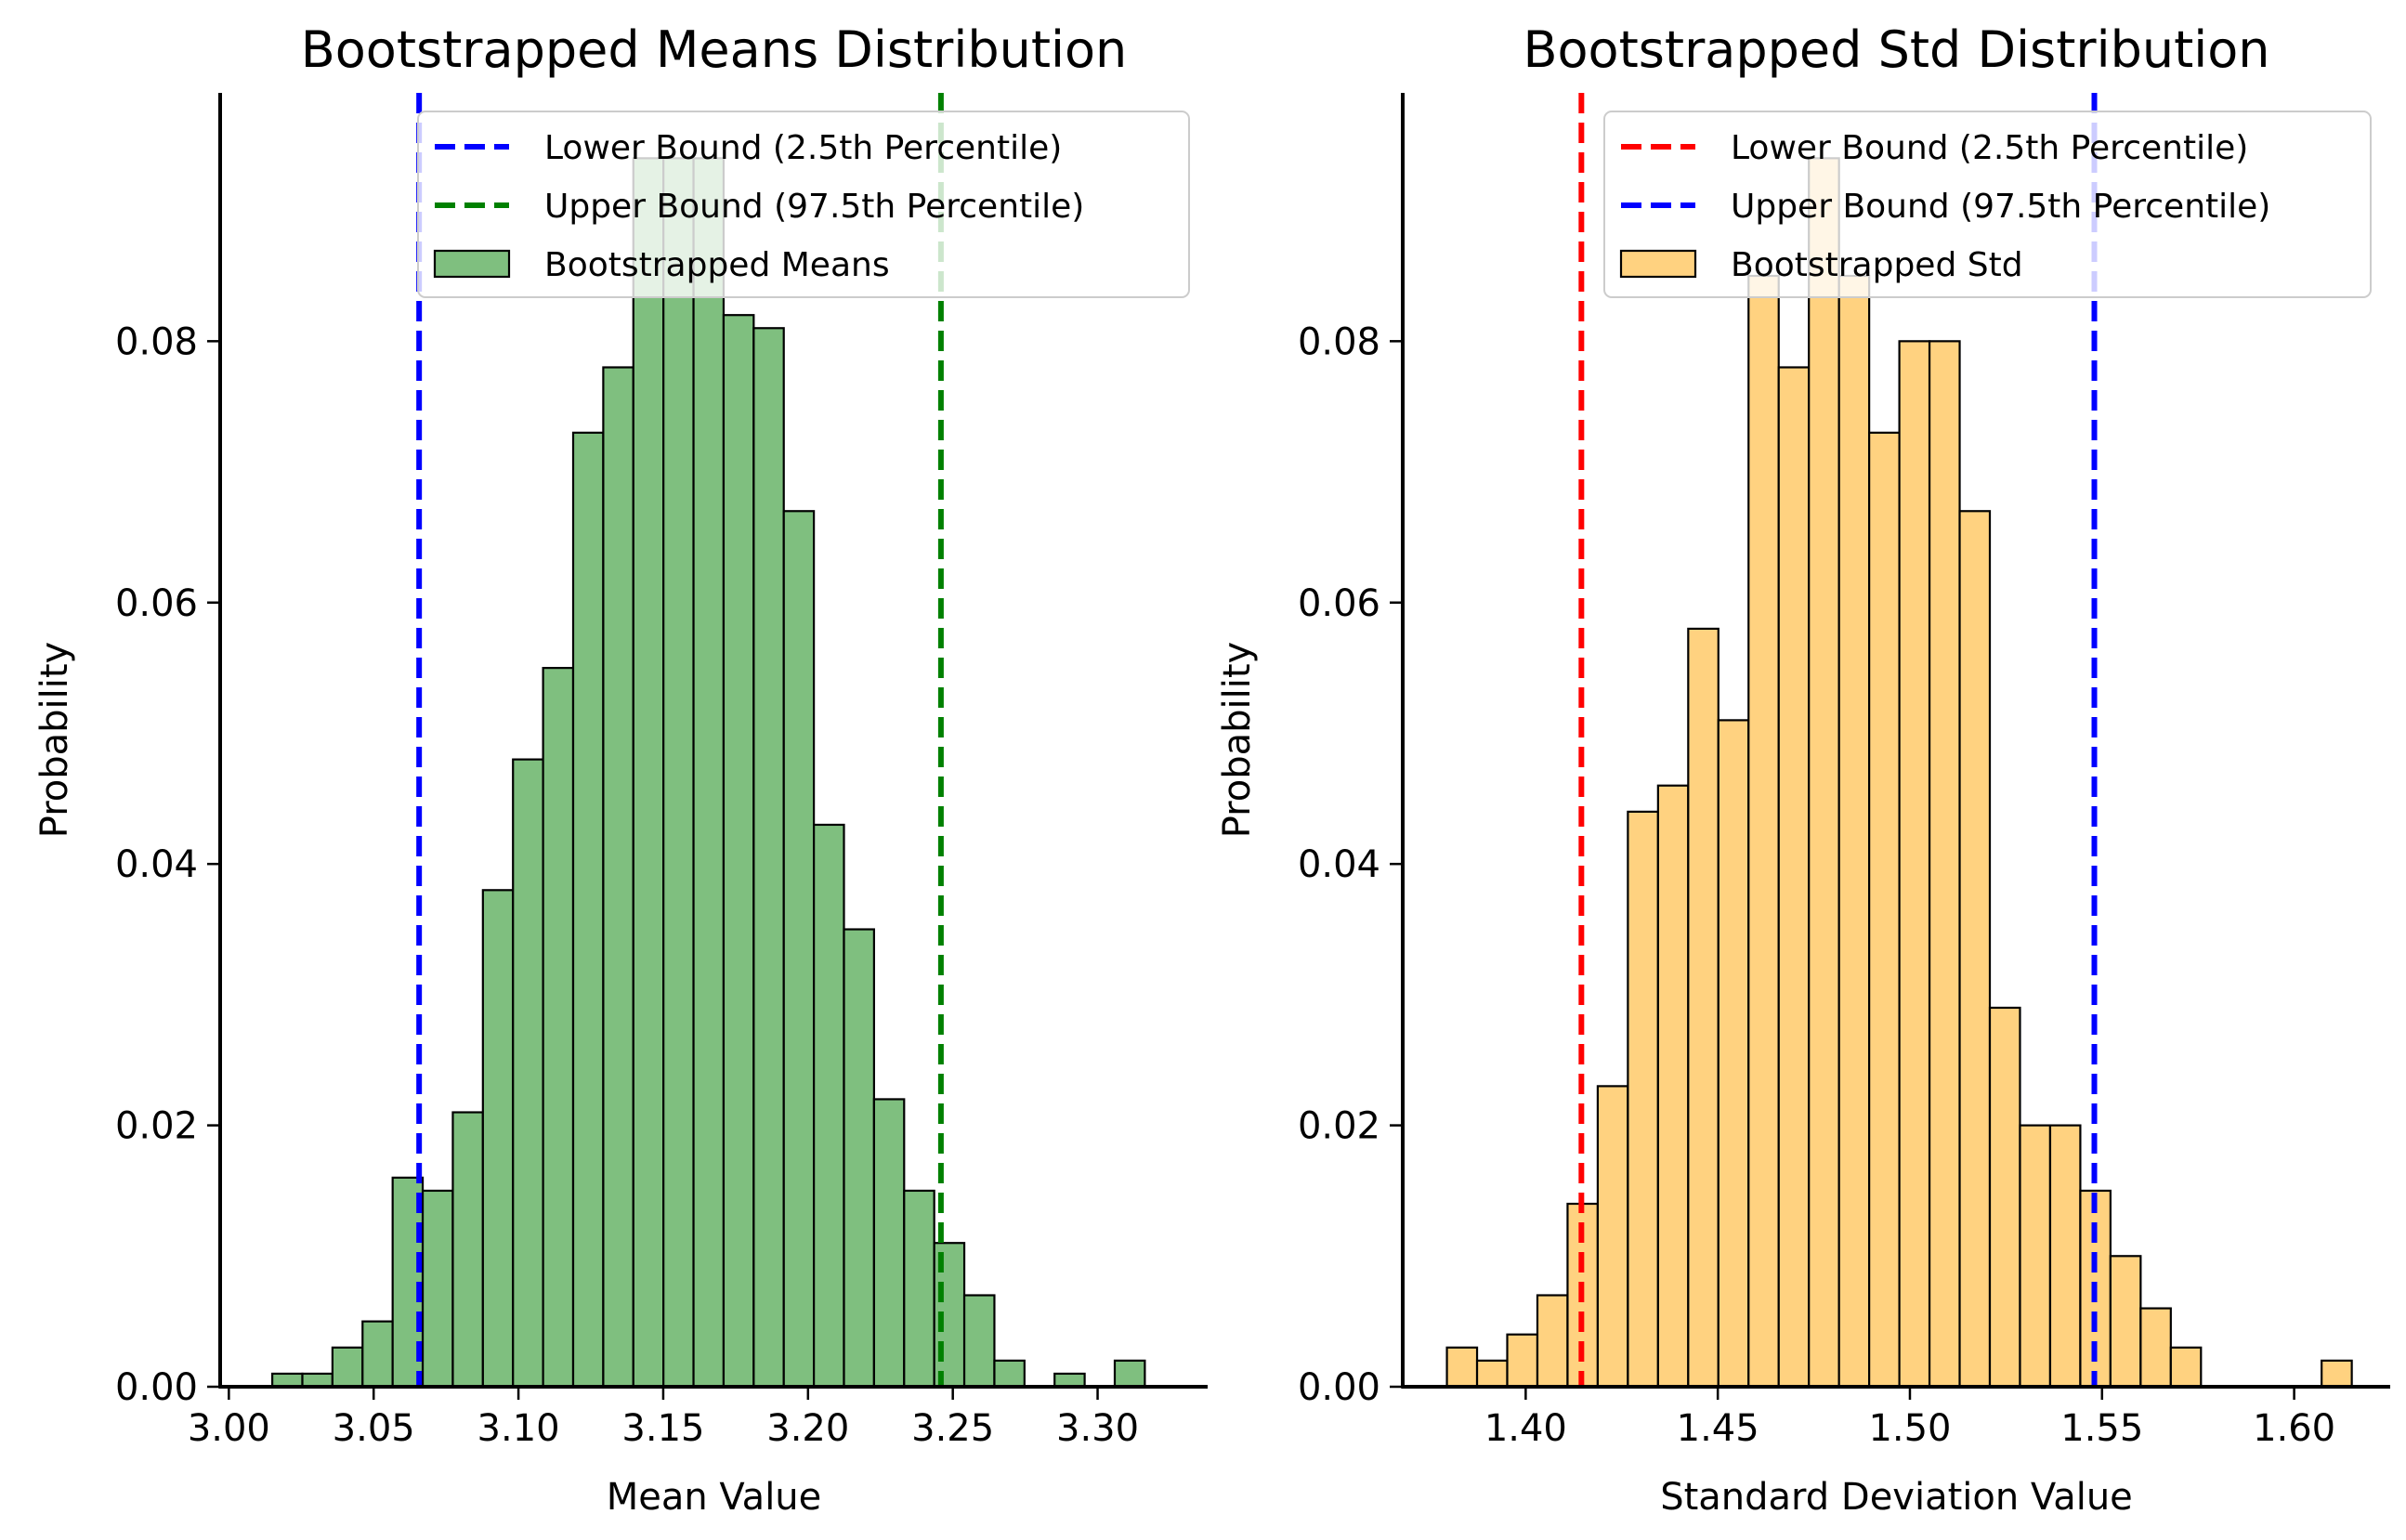 The image size is (2406, 1540). I want to click on legend-label: Bootstrapped Std, so click(1877, 265).